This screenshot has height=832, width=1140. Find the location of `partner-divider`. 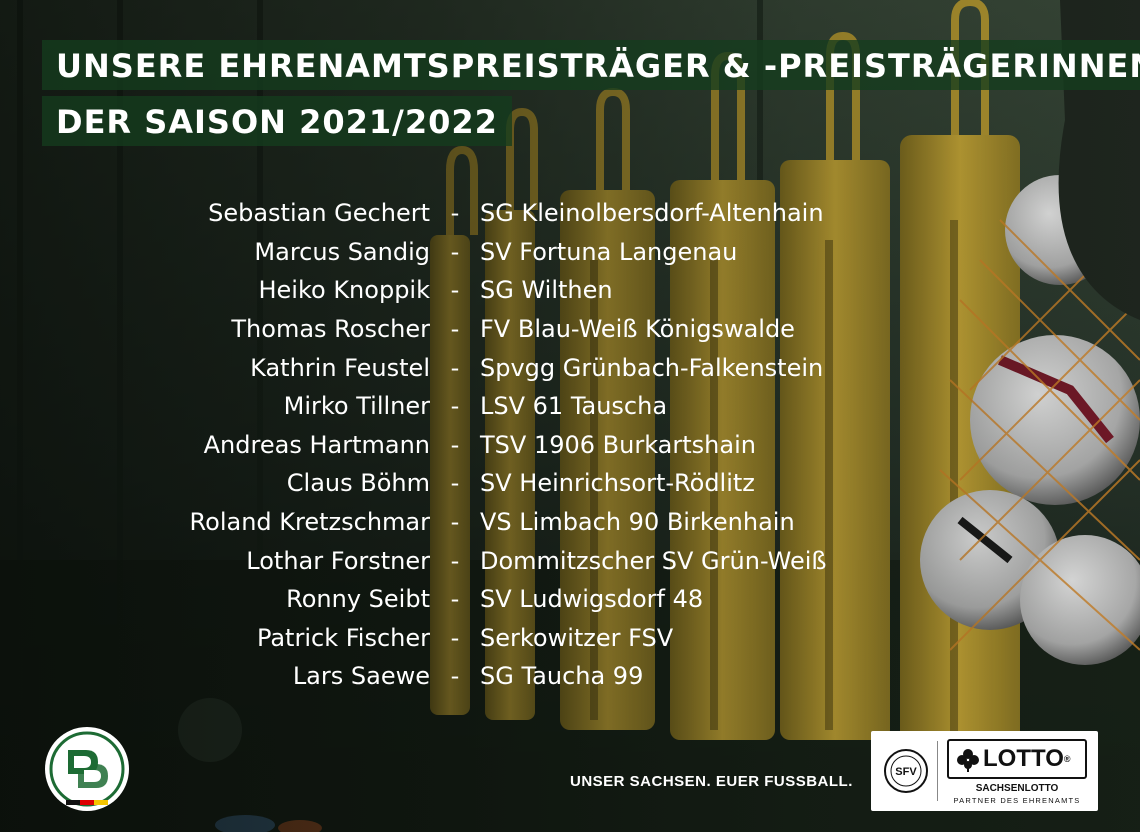

partner-divider is located at coordinates (937, 771).